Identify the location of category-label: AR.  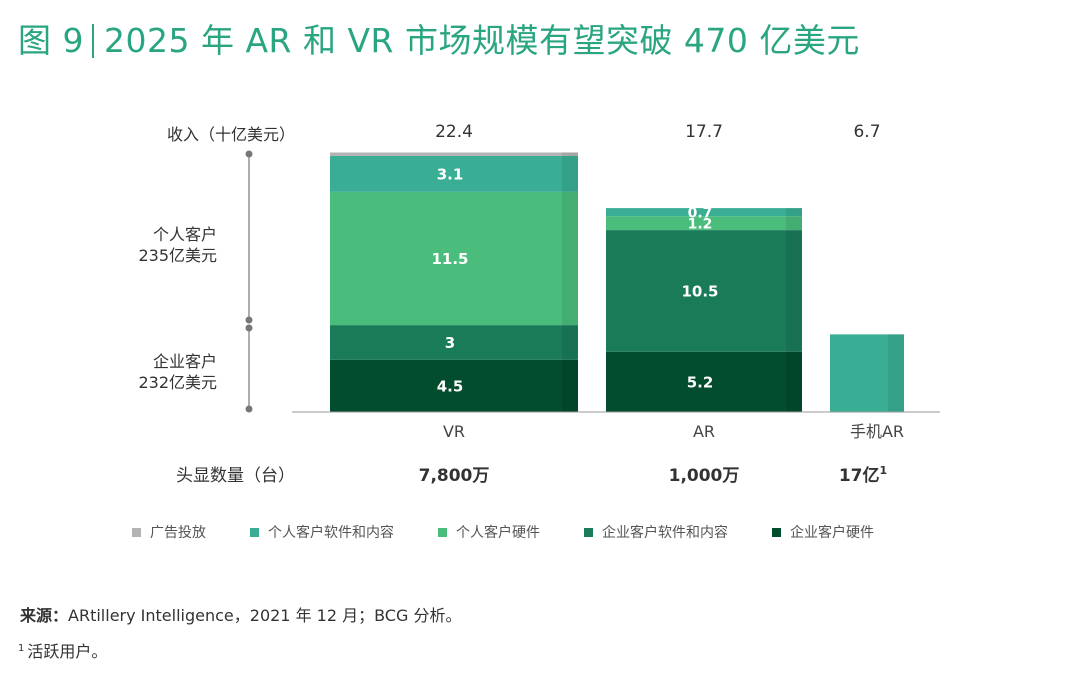
(704, 431).